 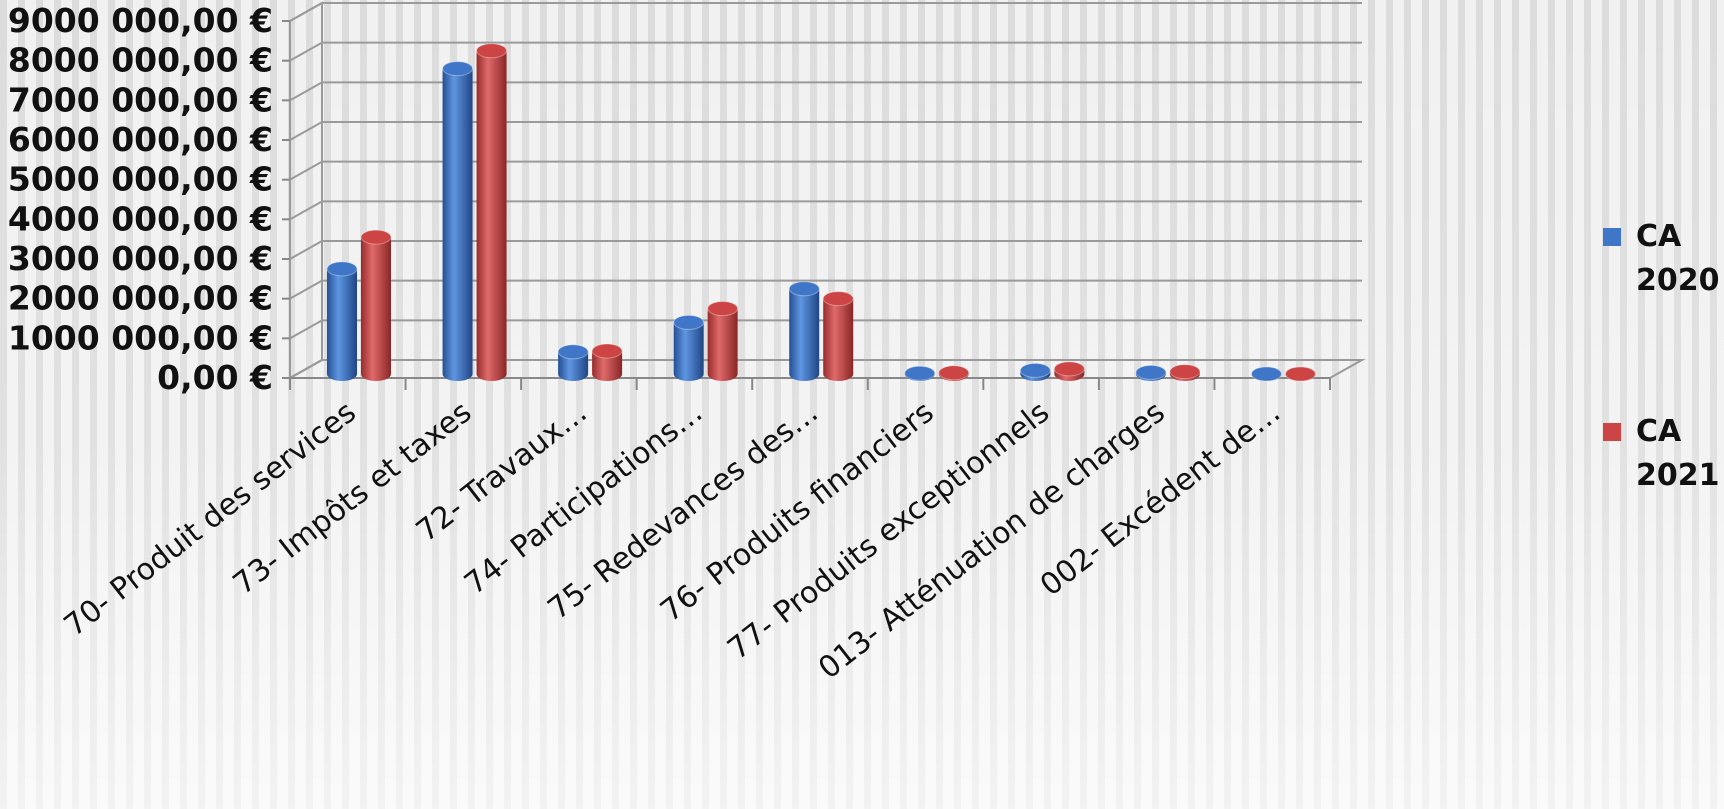 What do you see at coordinates (140, 139) in the screenshot?
I see `y-tick-label: 6000 000,00 €` at bounding box center [140, 139].